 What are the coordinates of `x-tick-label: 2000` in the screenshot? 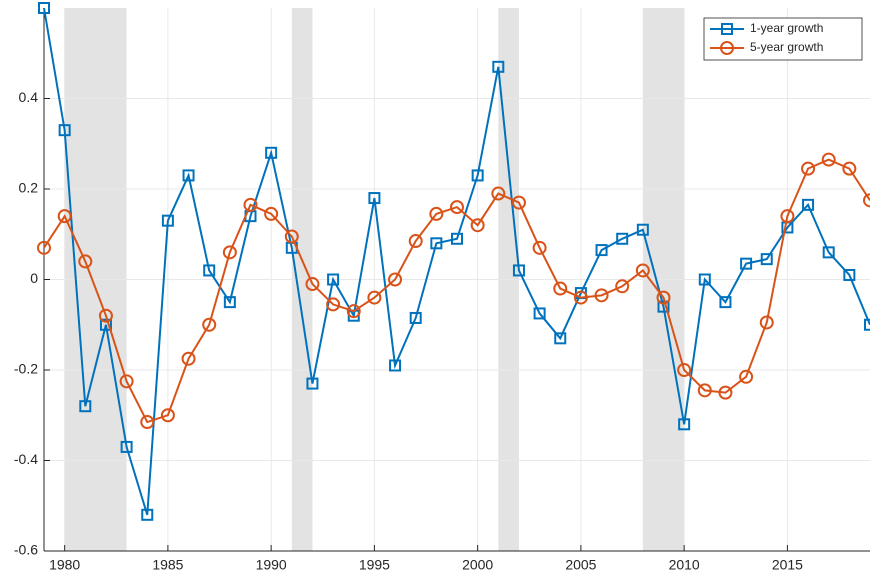 It's located at (477, 565).